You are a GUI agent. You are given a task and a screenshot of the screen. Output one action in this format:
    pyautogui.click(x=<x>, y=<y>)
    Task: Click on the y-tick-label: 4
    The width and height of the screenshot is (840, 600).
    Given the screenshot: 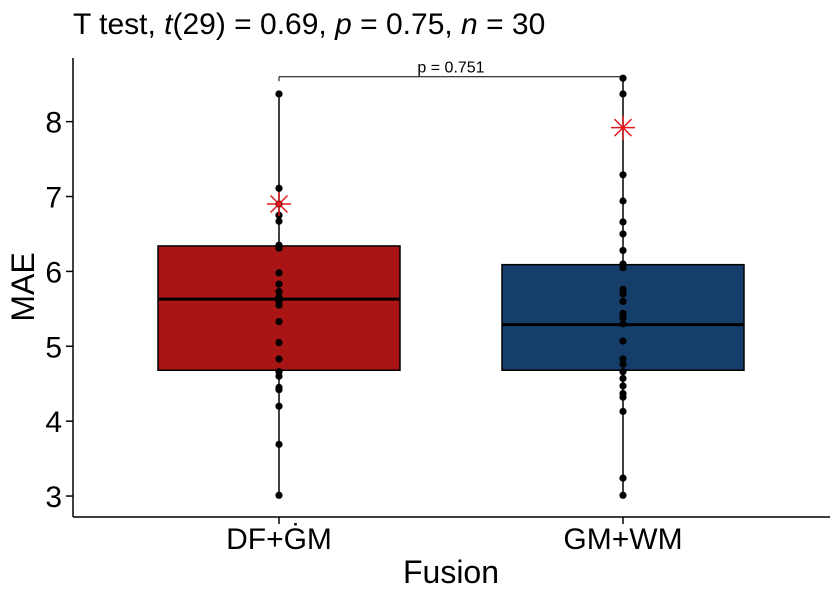 What is the action you would take?
    pyautogui.click(x=53, y=422)
    